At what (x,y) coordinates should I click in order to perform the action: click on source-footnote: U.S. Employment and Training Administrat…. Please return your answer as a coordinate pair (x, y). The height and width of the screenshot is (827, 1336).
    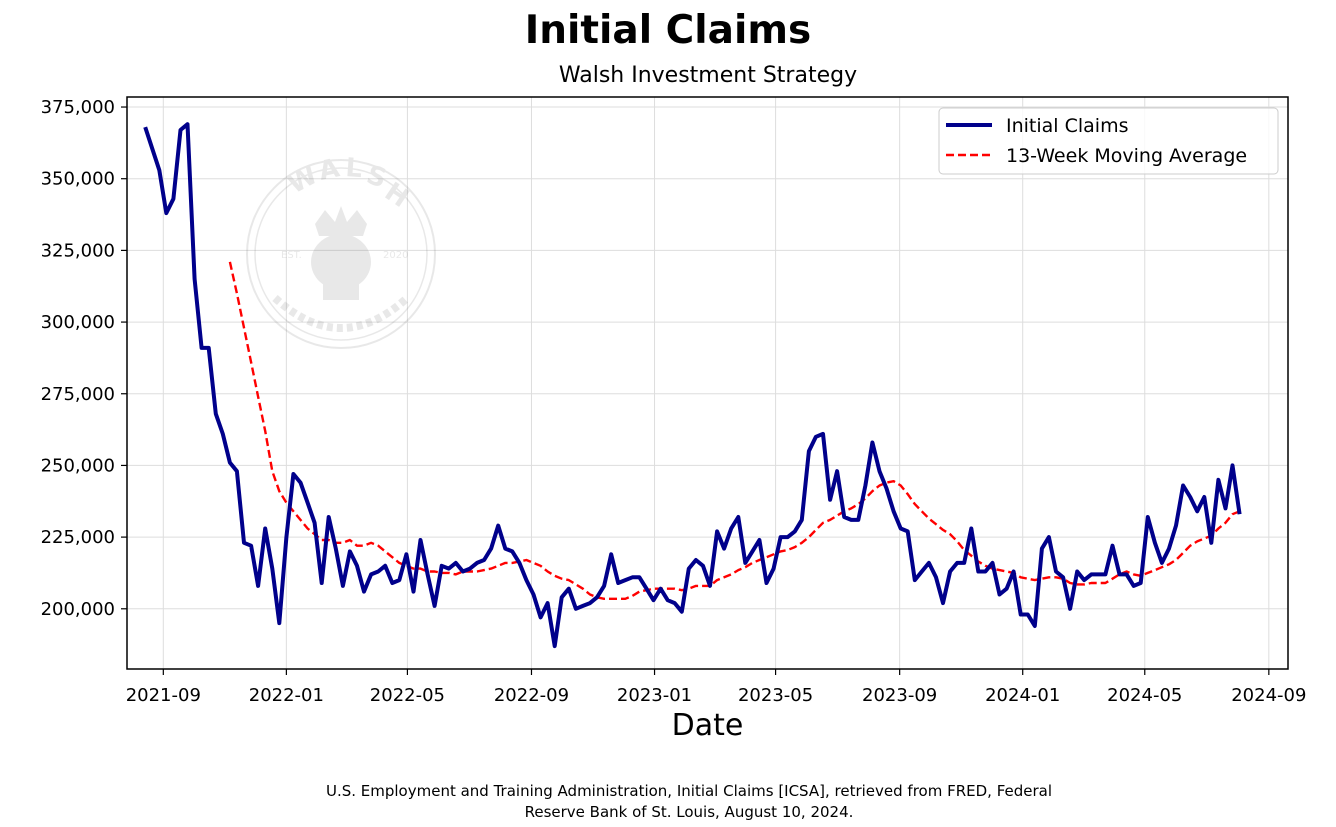
    Looking at the image, I should click on (668, 802).